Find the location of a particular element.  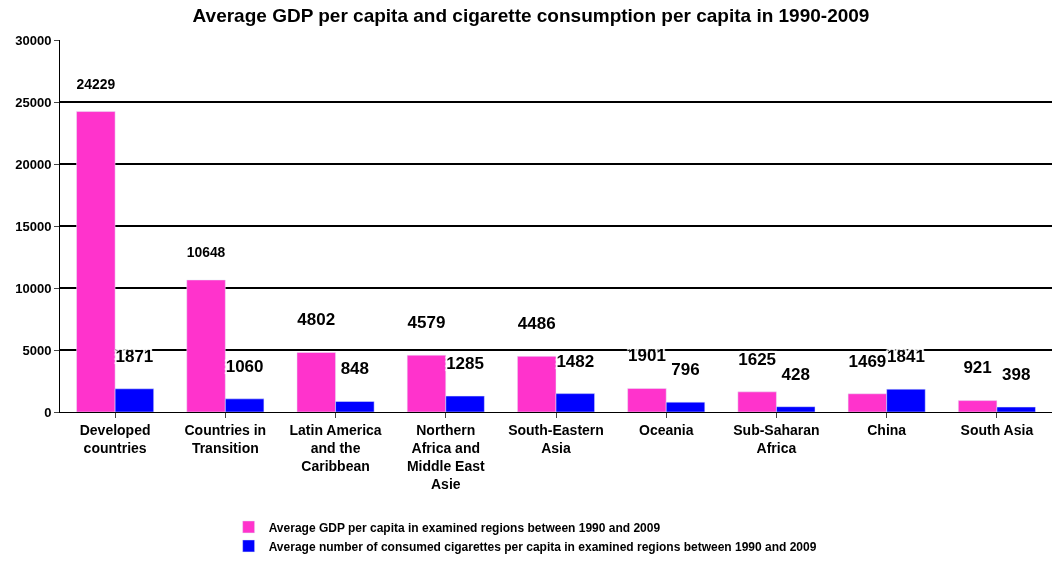

data-label: 1482 is located at coordinates (575, 361).